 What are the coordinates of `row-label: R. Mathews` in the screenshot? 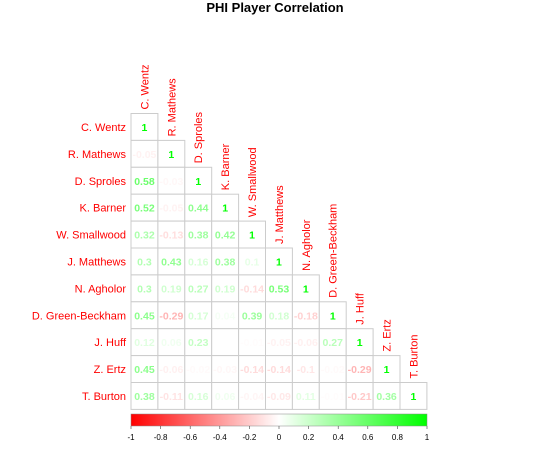 It's located at (97, 155).